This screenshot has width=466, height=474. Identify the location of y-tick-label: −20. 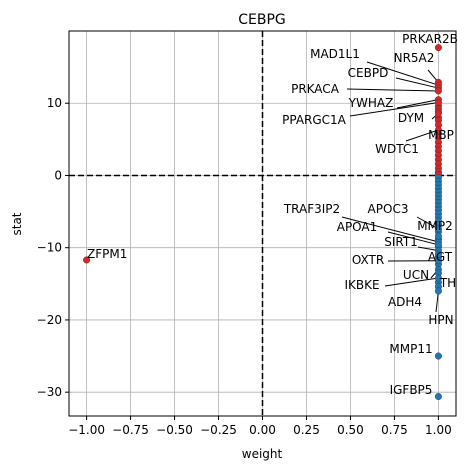
(49, 320).